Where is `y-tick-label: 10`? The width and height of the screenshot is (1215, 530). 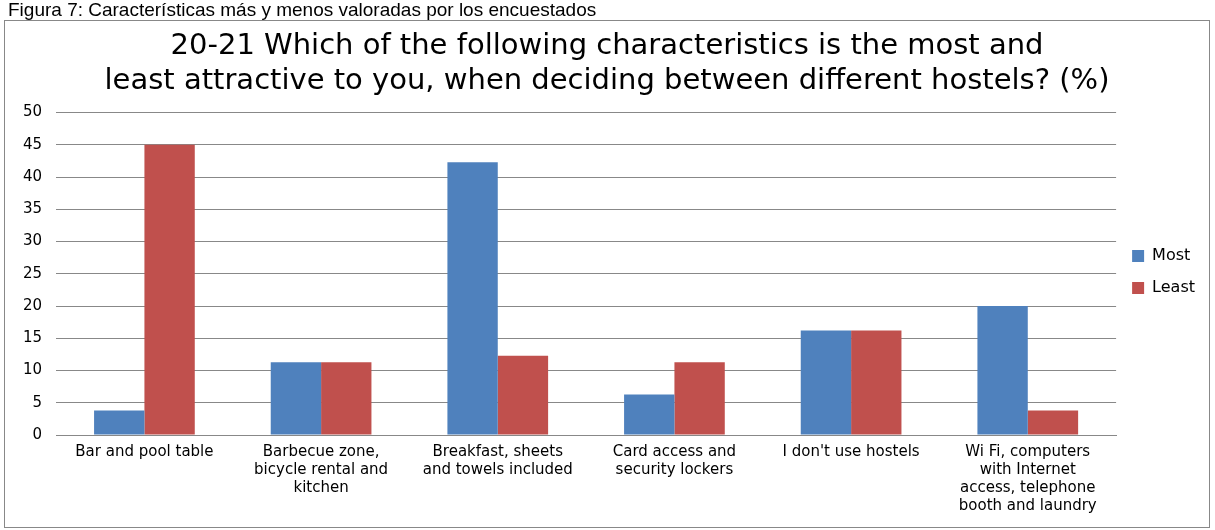 y-tick-label: 10 is located at coordinates (32, 369).